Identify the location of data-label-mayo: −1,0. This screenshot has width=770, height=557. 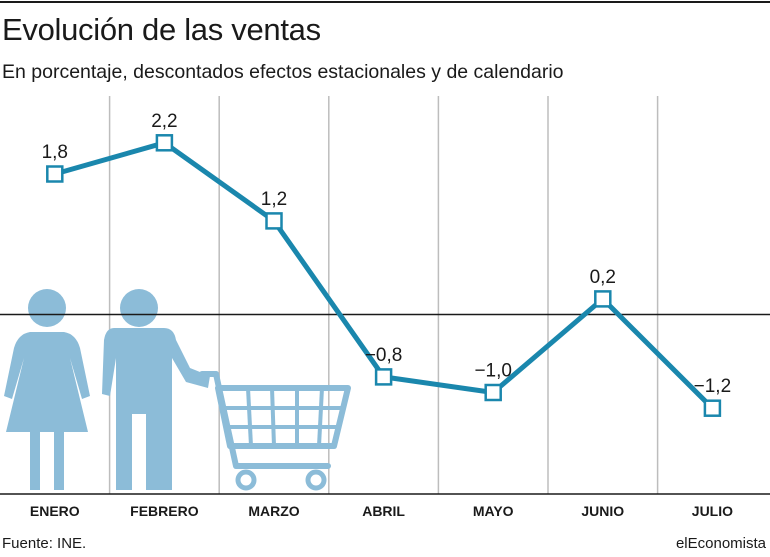
(493, 371).